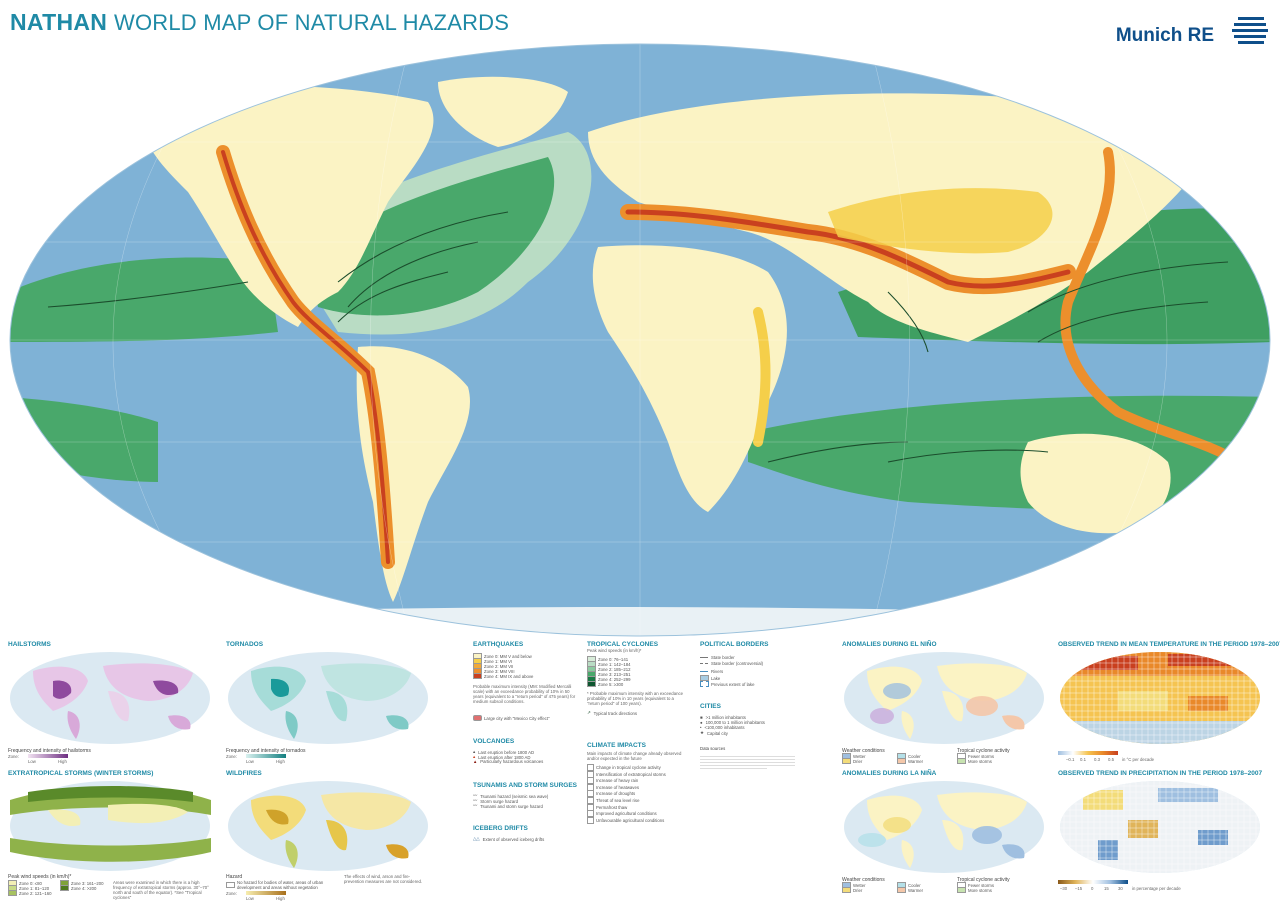  Describe the element at coordinates (498, 644) in the screenshot. I see `earthquakes-title: EARTHQUAKES` at that location.